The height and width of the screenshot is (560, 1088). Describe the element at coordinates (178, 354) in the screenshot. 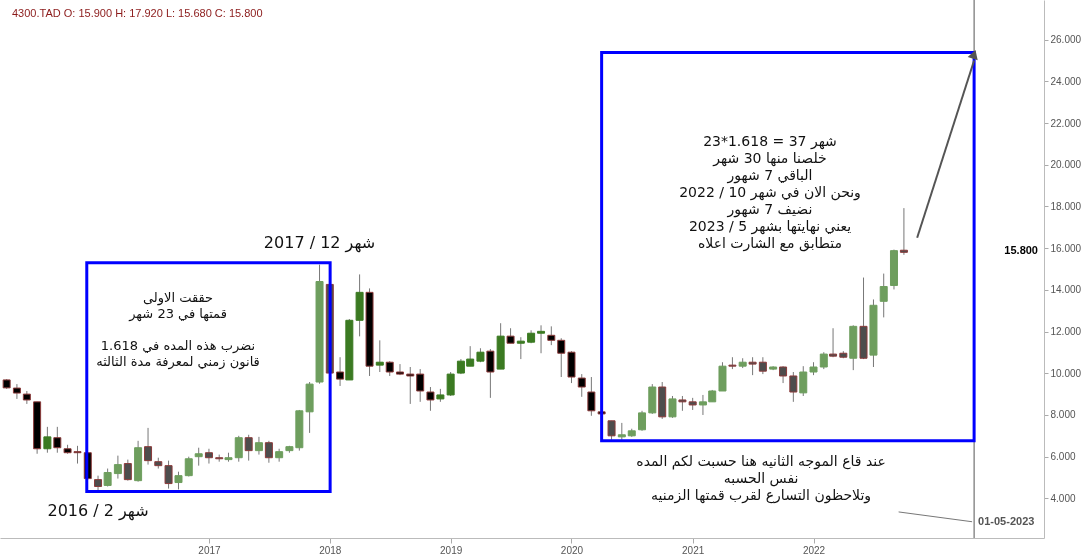

I see `annotation: نضرب هذه المده في 1.618 قانون زمني لمعرفة مدة الثالثه` at that location.